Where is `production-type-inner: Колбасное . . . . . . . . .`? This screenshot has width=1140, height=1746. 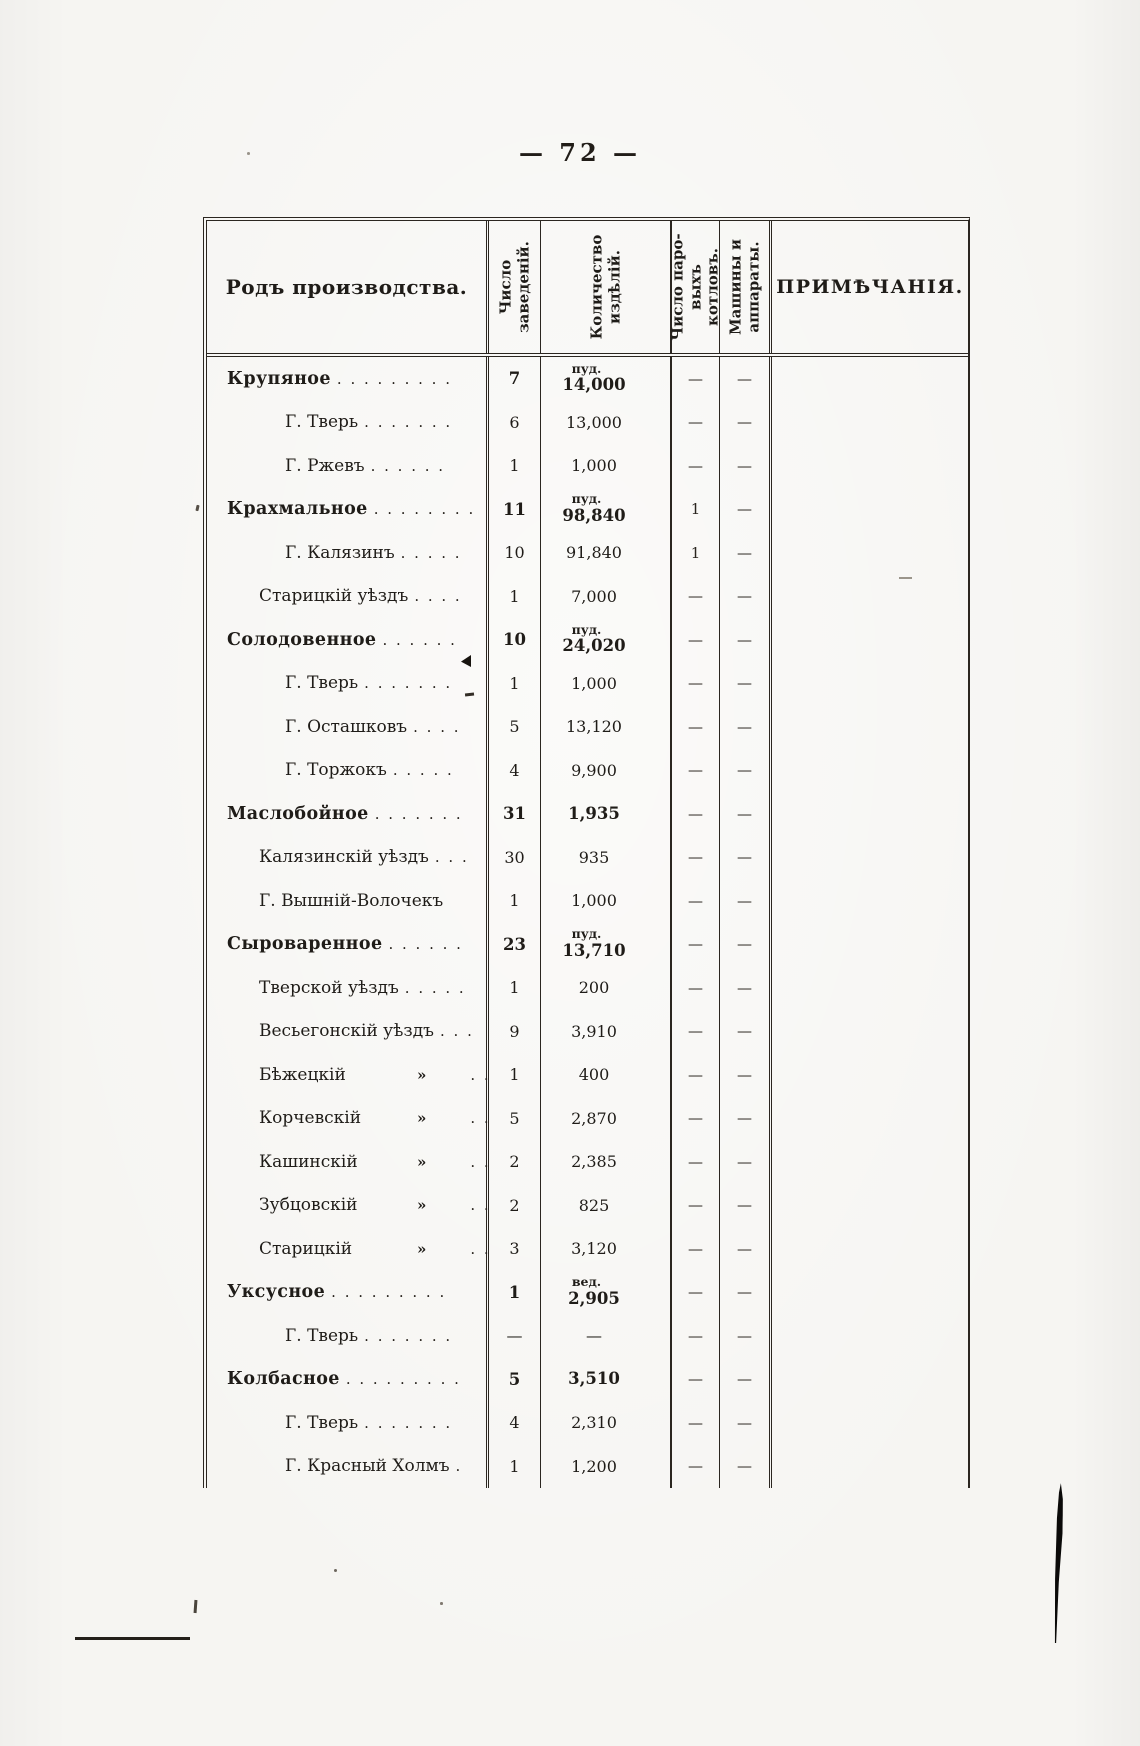 production-type-inner: Колбасное . . . . . . . . . is located at coordinates (346, 1379).